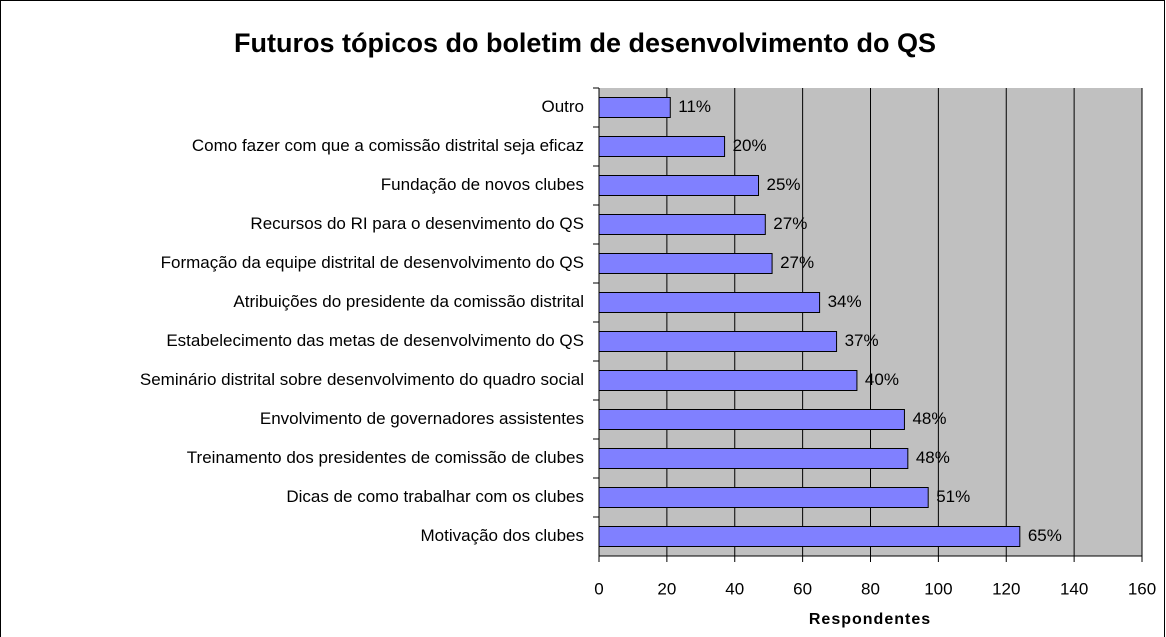  Describe the element at coordinates (1006, 588) in the screenshot. I see `x-tick-label: 120` at that location.